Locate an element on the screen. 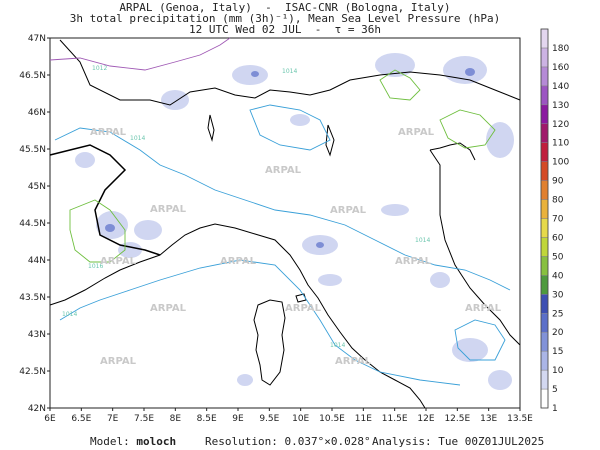  colorbar-label: 30 is located at coordinates (558, 295).